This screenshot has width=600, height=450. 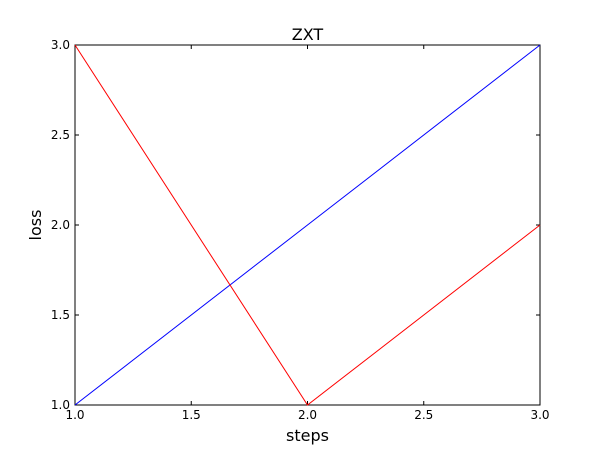 What do you see at coordinates (60, 405) in the screenshot?
I see `y-tick-label: 1.0` at bounding box center [60, 405].